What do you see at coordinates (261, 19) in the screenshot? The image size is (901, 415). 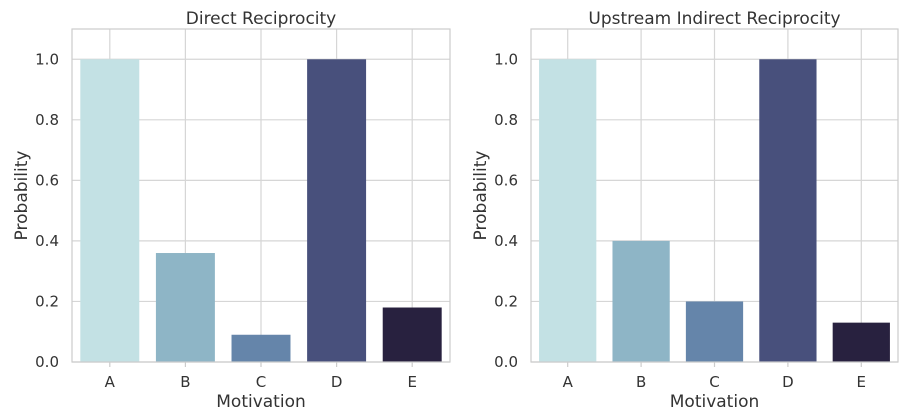 I see `chart-title: Direct Reciprocity` at bounding box center [261, 19].